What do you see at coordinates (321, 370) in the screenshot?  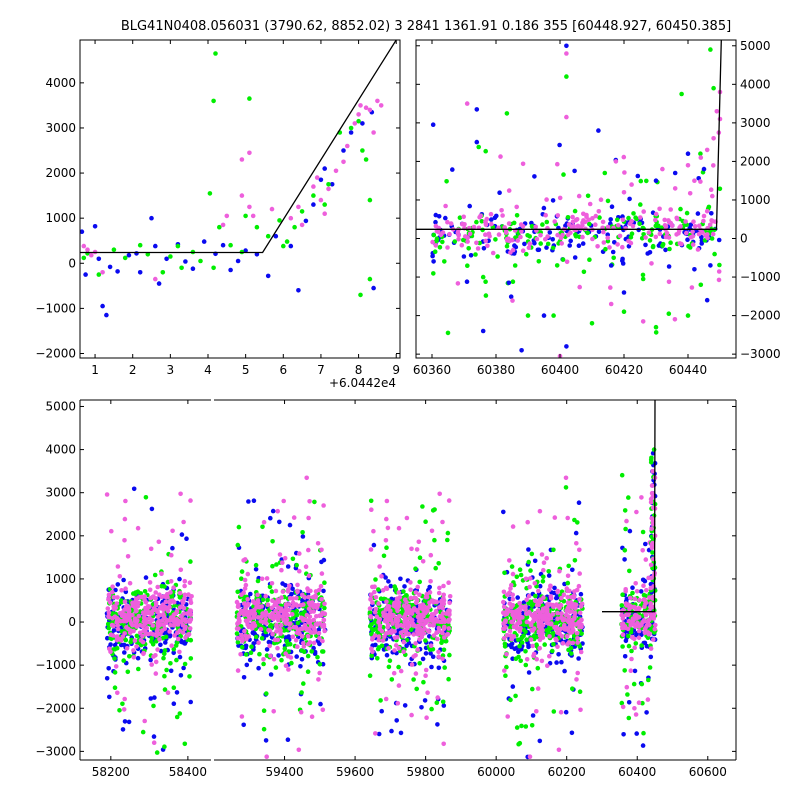 I see `x-tick-label: 7` at bounding box center [321, 370].